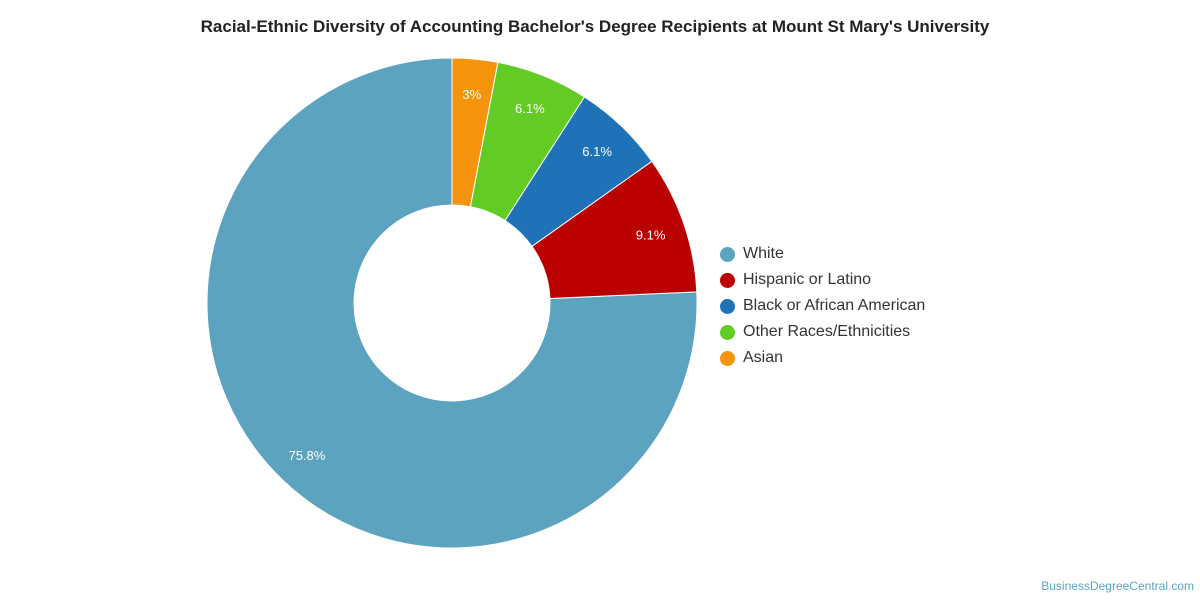 The height and width of the screenshot is (600, 1200). What do you see at coordinates (530, 108) in the screenshot?
I see `slice-label-other-races-ethnicities: 6.1%` at bounding box center [530, 108].